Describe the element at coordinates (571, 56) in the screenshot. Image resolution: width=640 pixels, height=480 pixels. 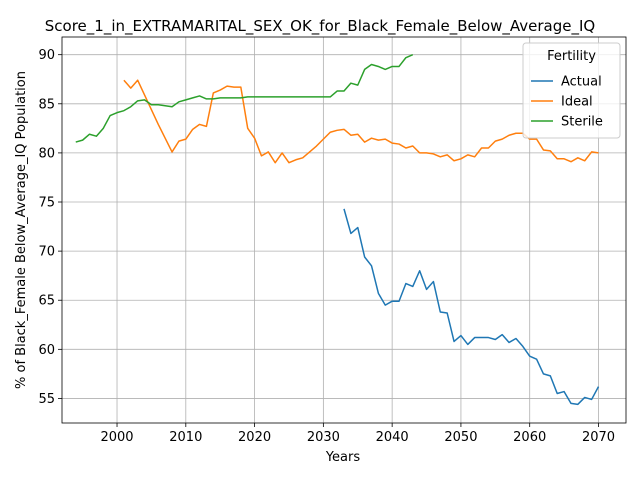
I see `legend-title: Fertility` at that location.